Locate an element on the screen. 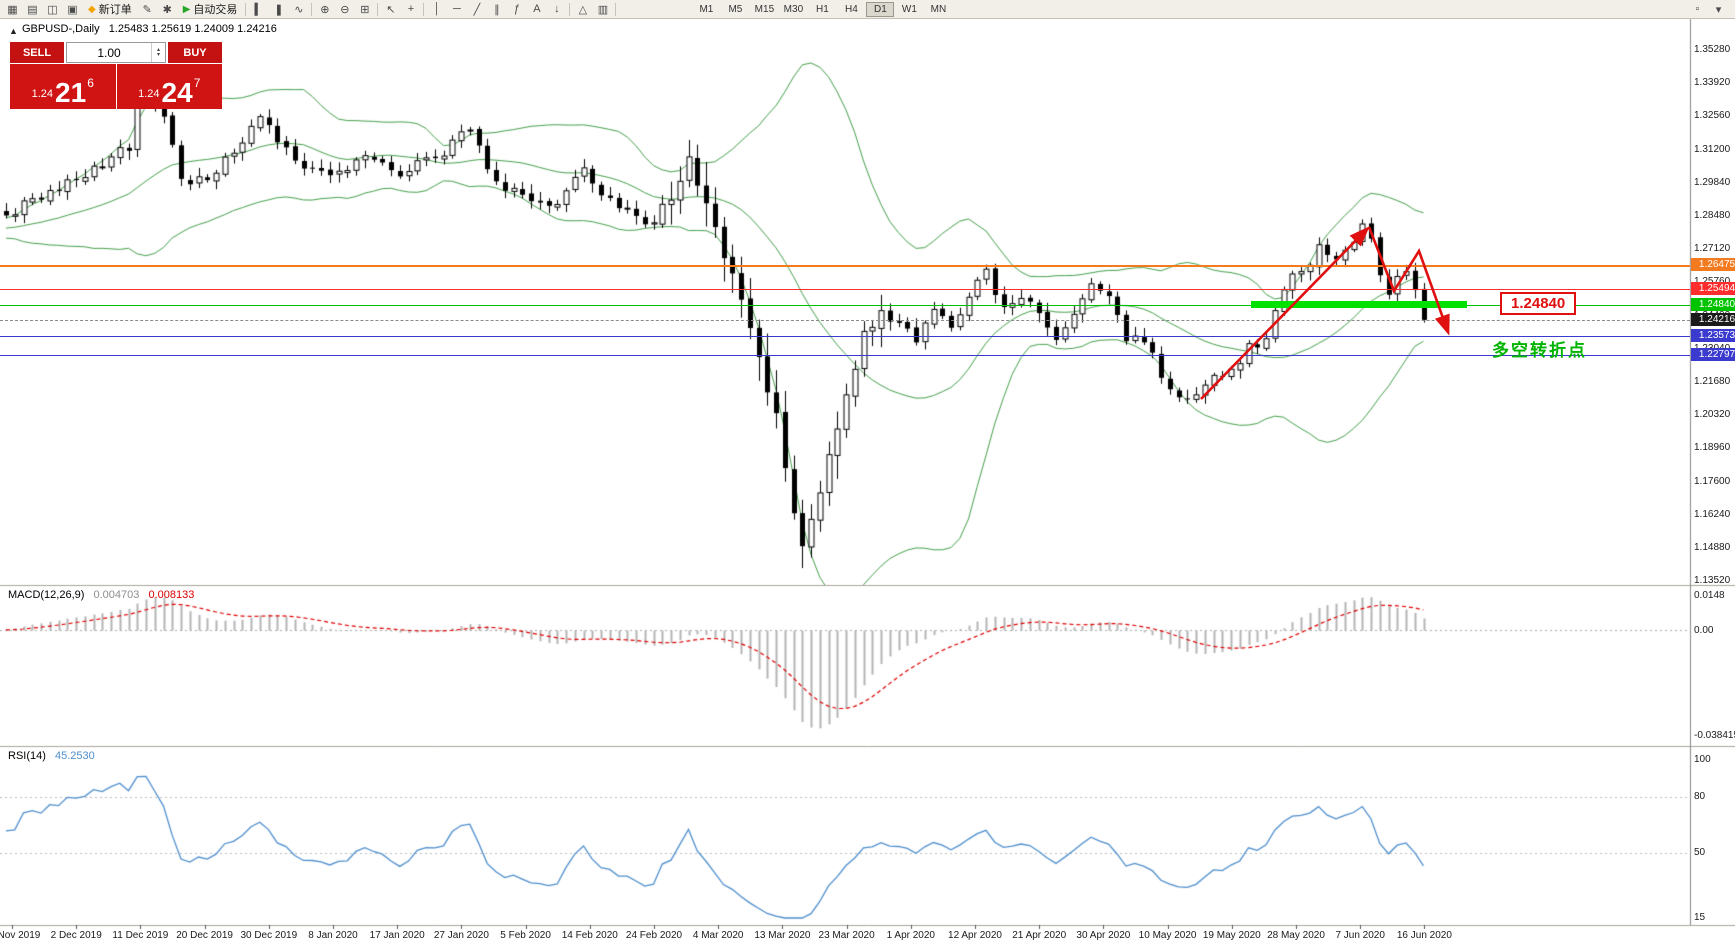  spinner-up-icon: ▴ is located at coordinates (158, 49).